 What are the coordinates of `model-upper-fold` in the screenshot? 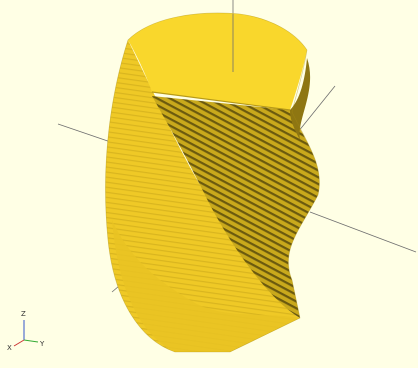 It's located at (300, 99).